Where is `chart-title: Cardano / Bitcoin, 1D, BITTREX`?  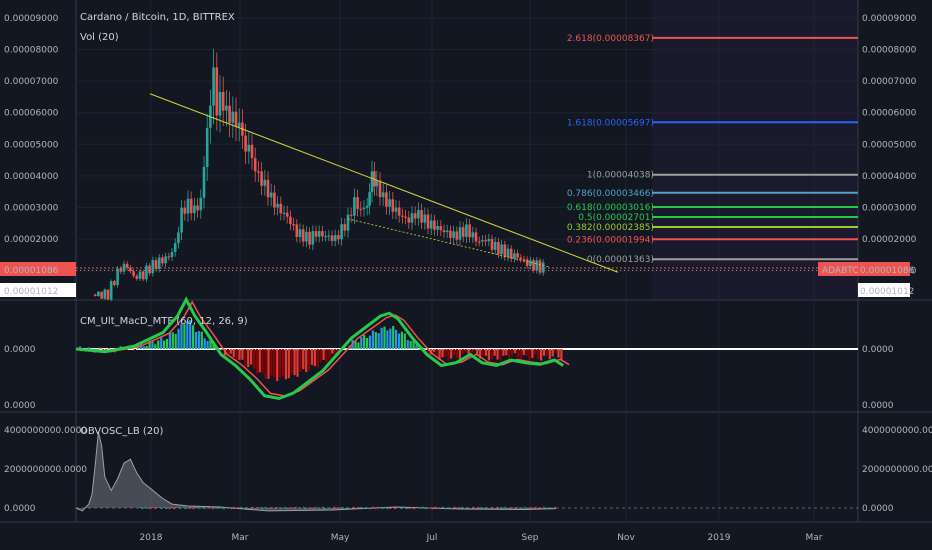 chart-title: Cardano / Bitcoin, 1D, BITTREX is located at coordinates (157, 17).